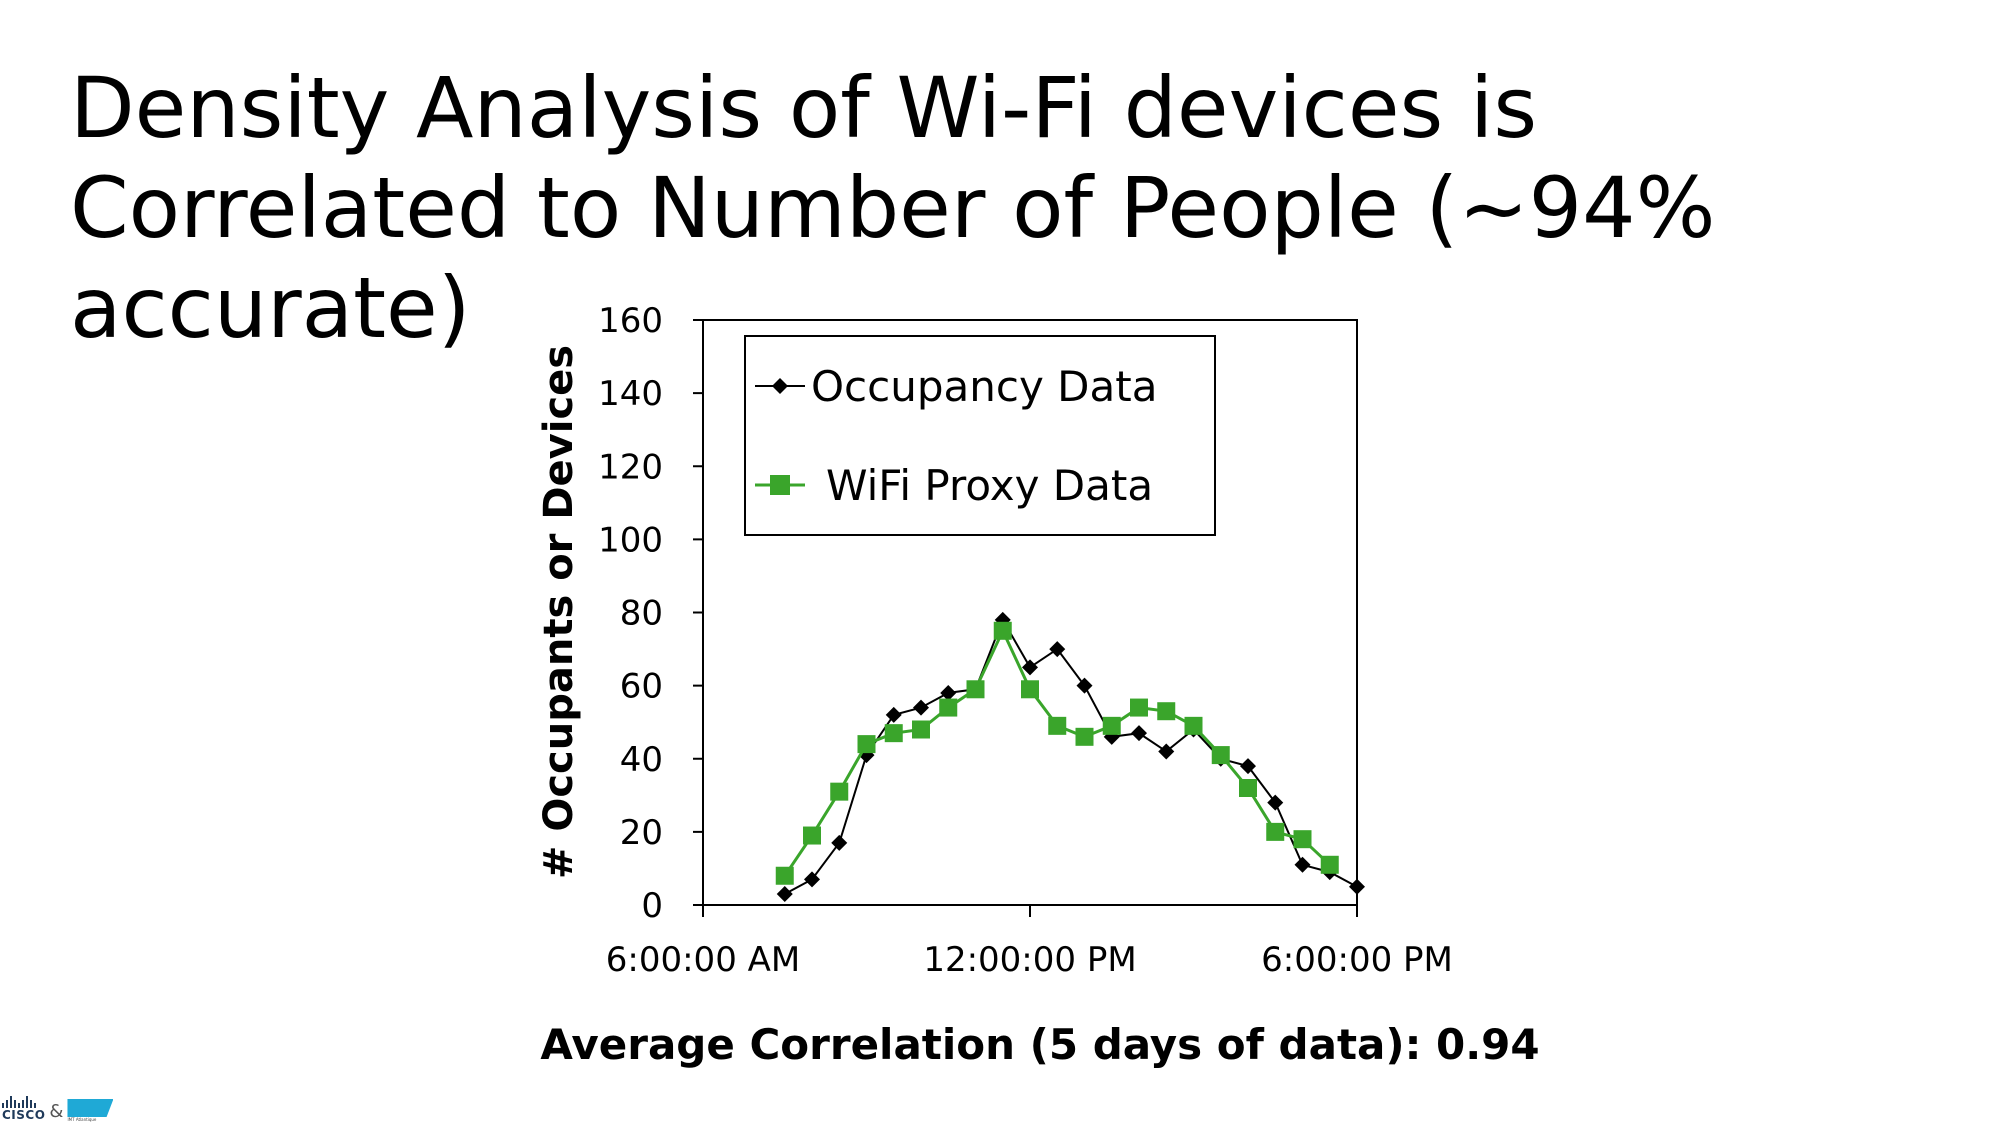  What do you see at coordinates (270, 308) in the screenshot?
I see `slide-title-line-3: accurate)` at bounding box center [270, 308].